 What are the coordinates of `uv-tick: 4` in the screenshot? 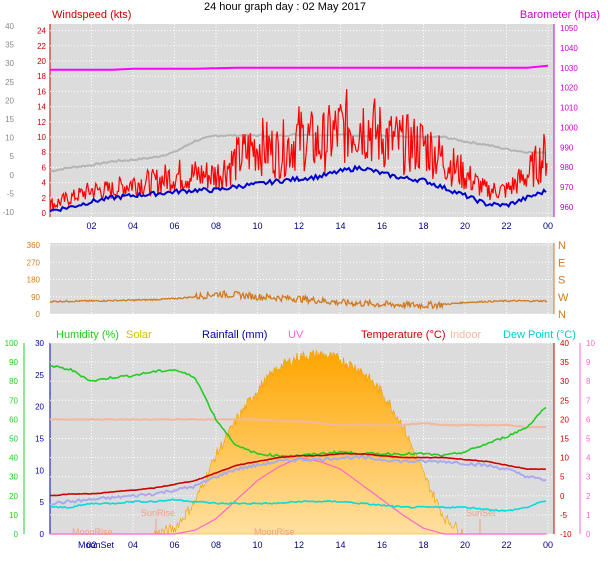 It's located at (588, 458).